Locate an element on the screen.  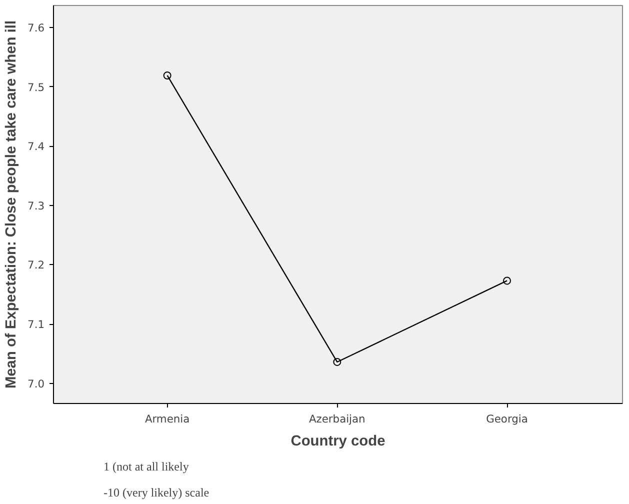
x-tick-label: Georgia is located at coordinates (507, 419).